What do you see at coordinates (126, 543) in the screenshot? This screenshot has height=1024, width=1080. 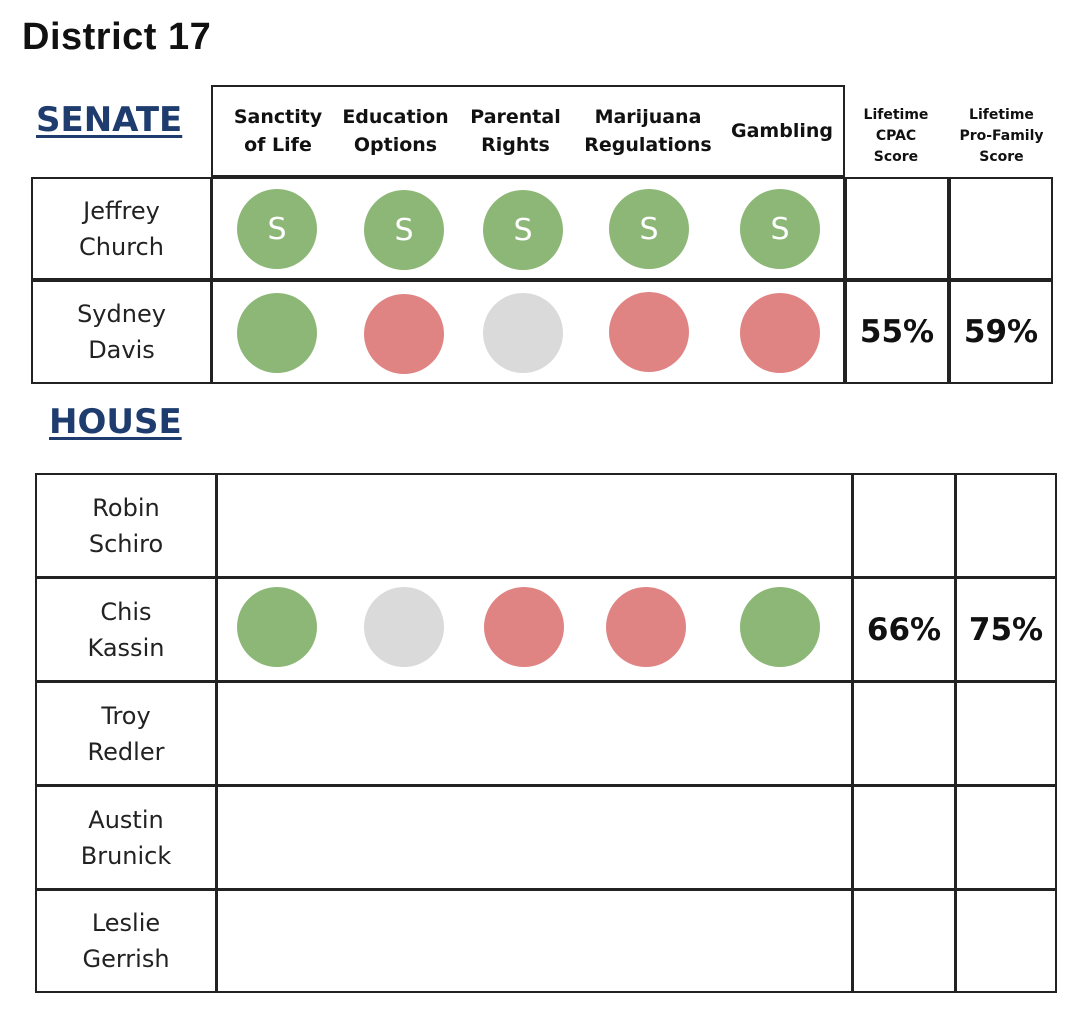 I see `candidate-last-name: Schiro` at bounding box center [126, 543].